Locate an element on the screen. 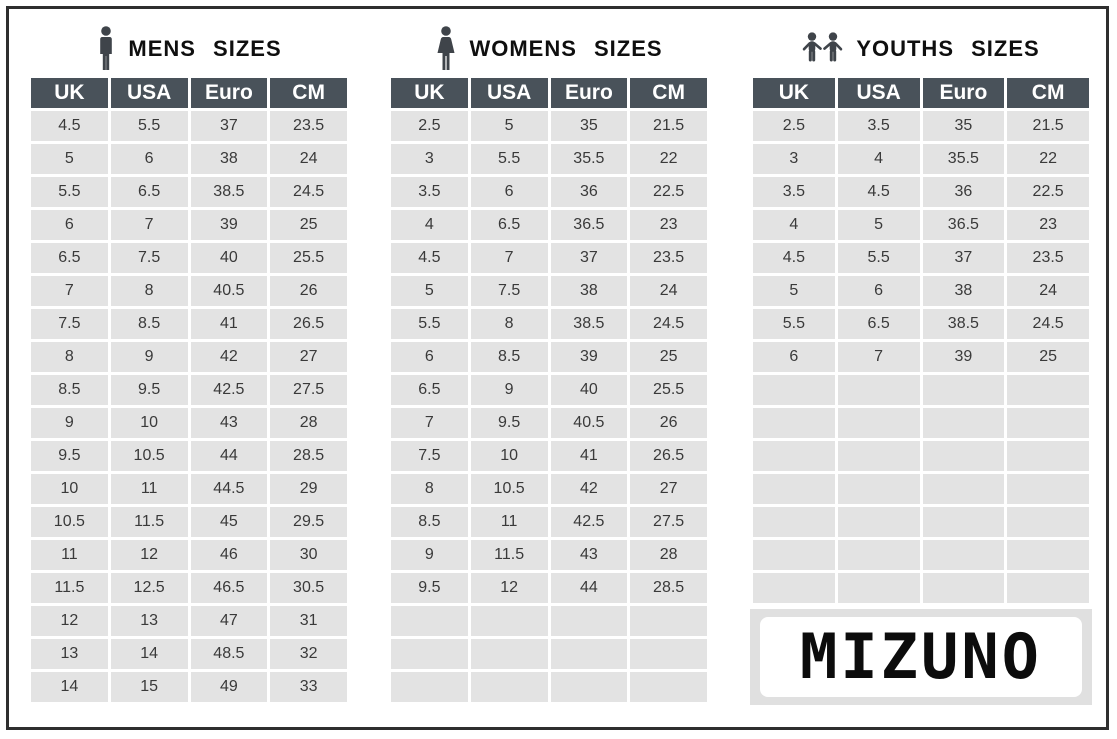 Image resolution: width=1117 pixels, height=739 pixels. size-cell: 42 is located at coordinates (589, 489).